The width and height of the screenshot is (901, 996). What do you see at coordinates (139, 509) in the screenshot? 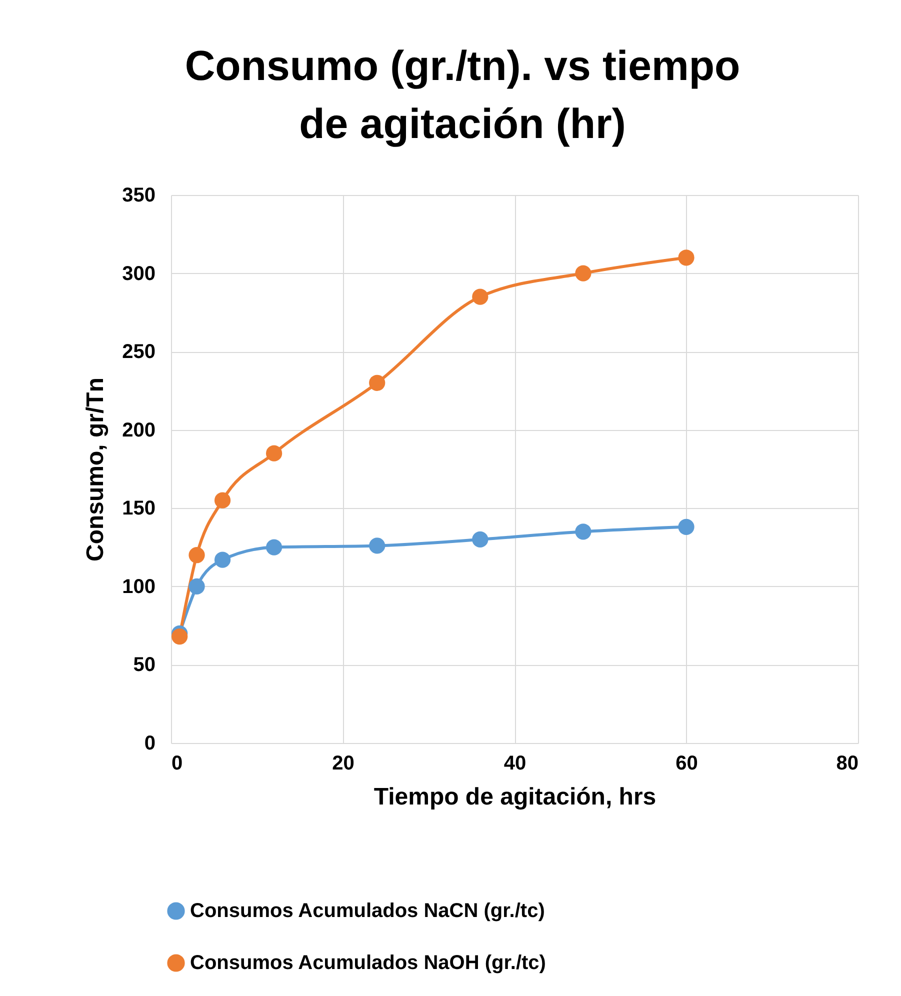
I see `y-tick-label: 150` at bounding box center [139, 509].